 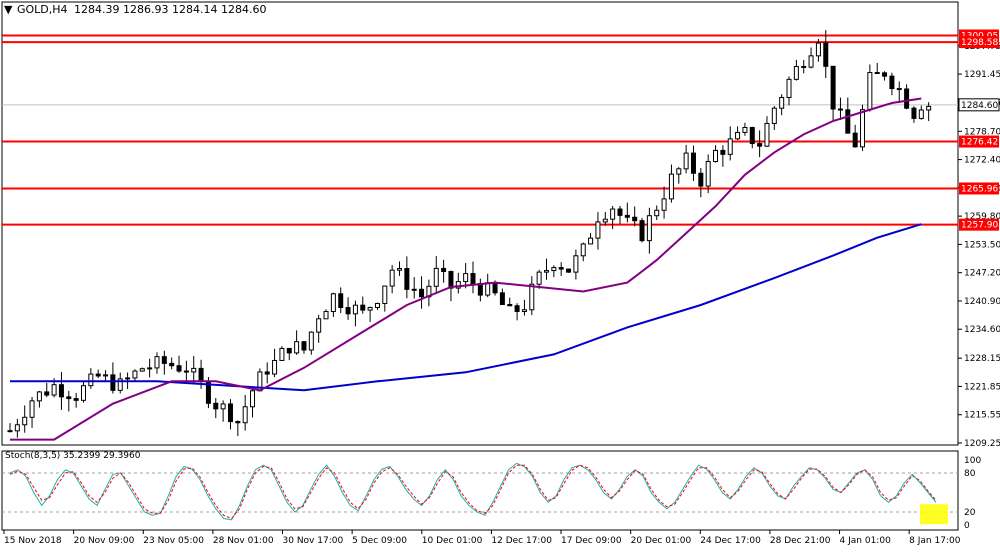 What do you see at coordinates (661, 541) in the screenshot?
I see `x-tick-label: 20 Dec 01:00` at bounding box center [661, 541].